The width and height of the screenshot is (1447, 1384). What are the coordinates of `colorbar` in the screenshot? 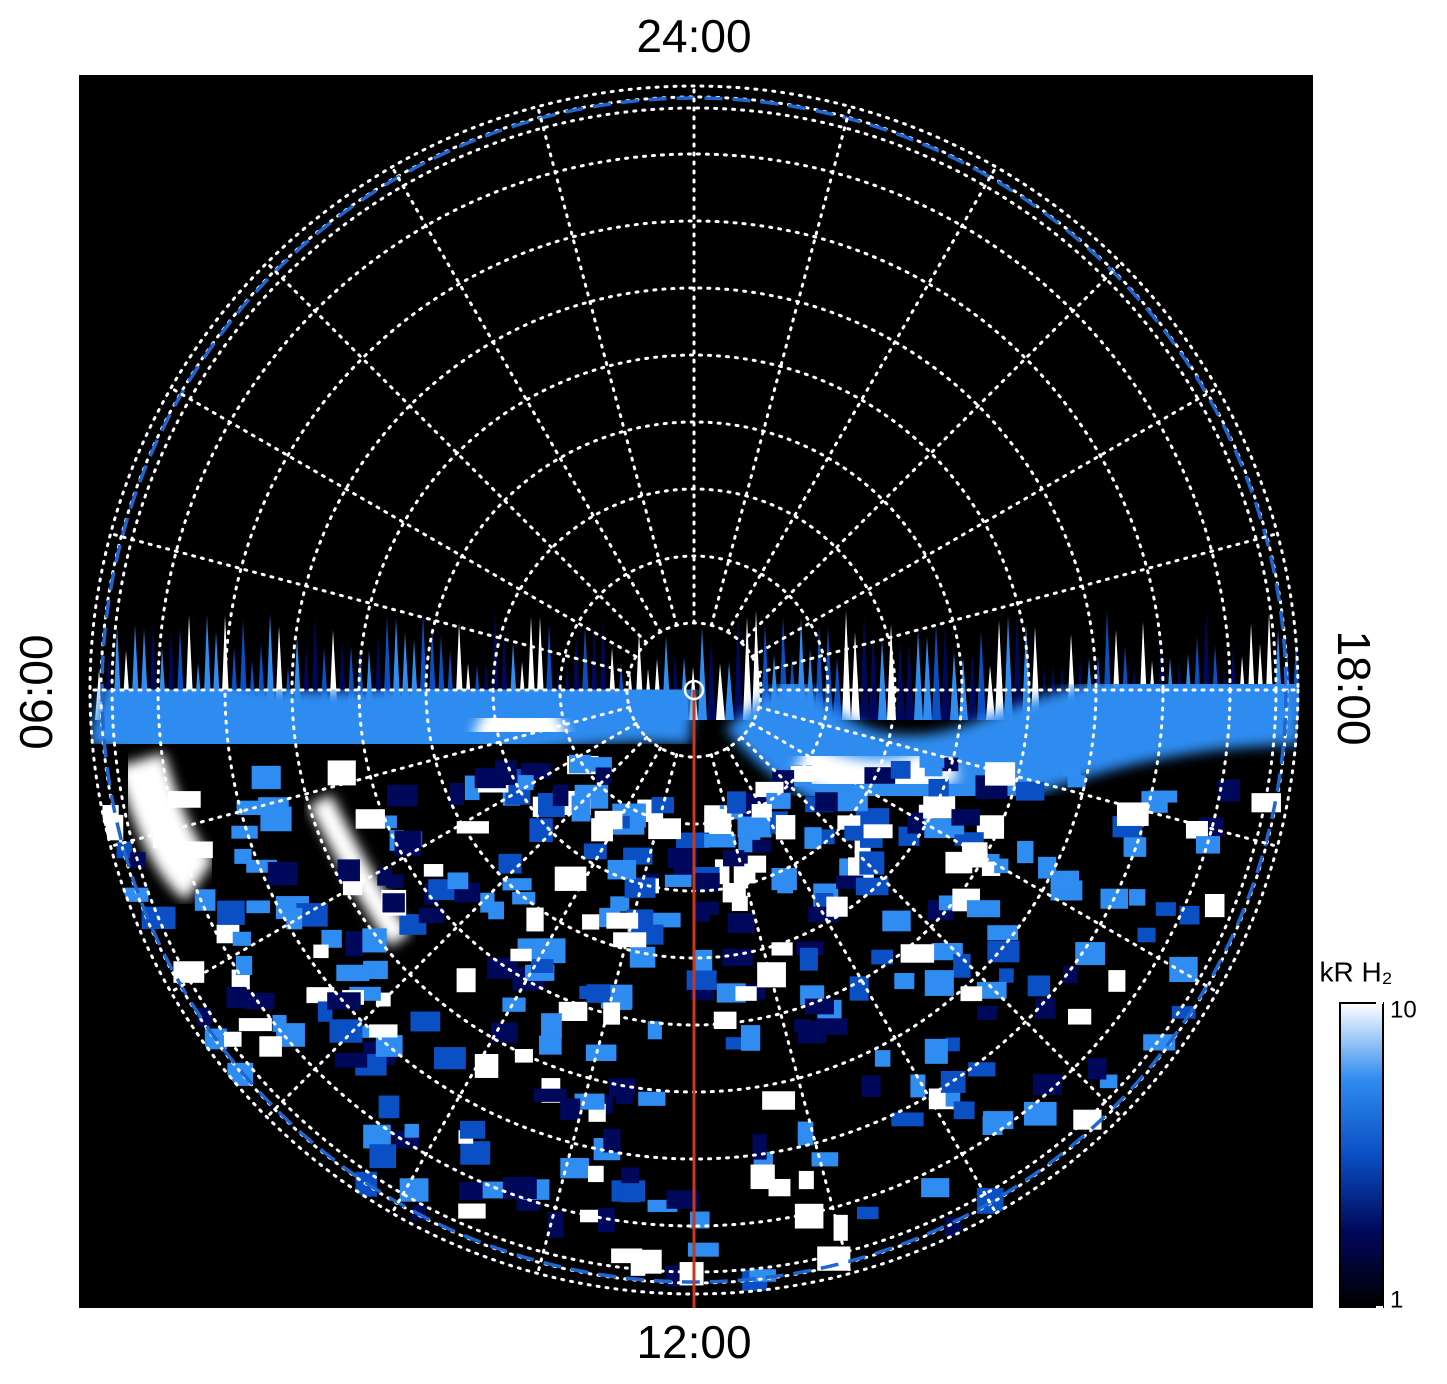 It's located at (1361, 1155).